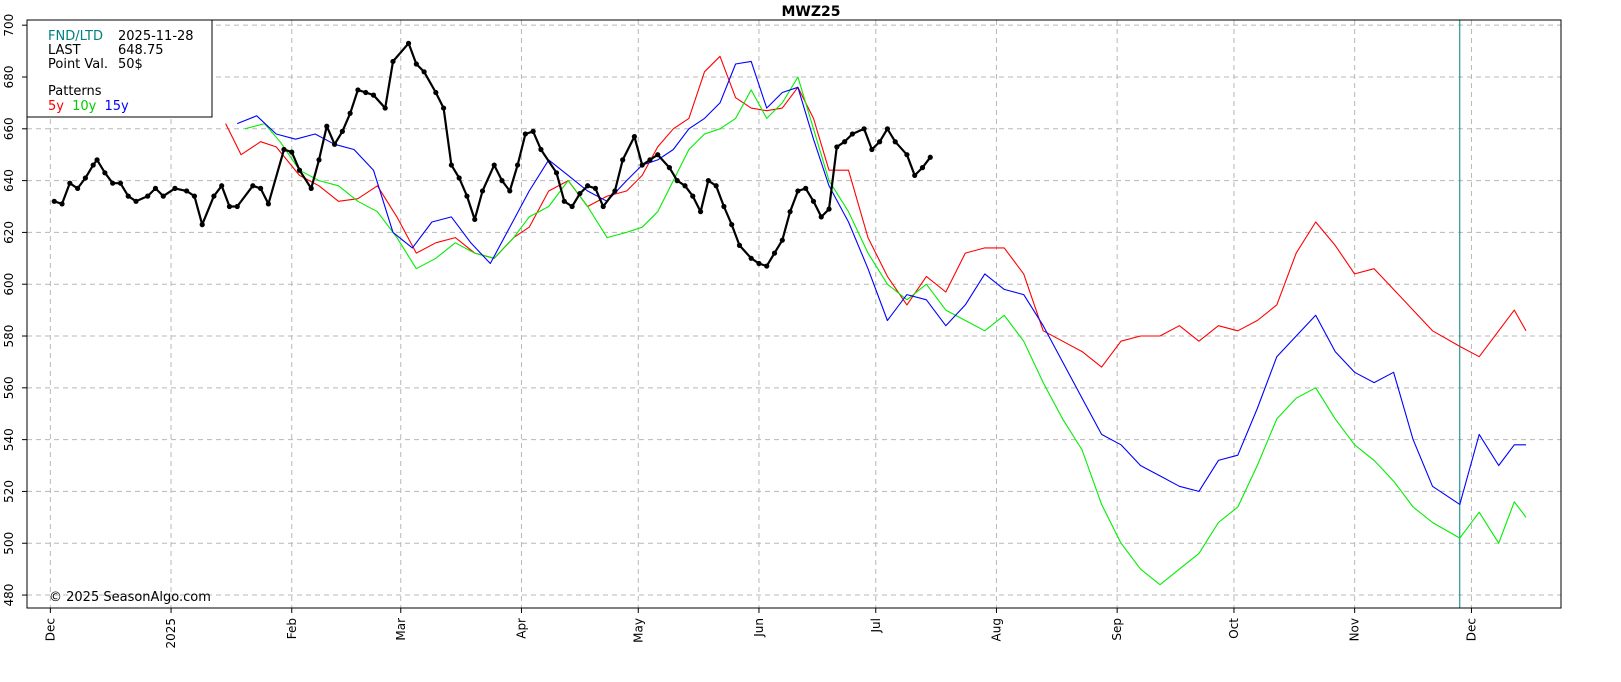  I want to click on y-tick-label: 640, so click(9, 180).